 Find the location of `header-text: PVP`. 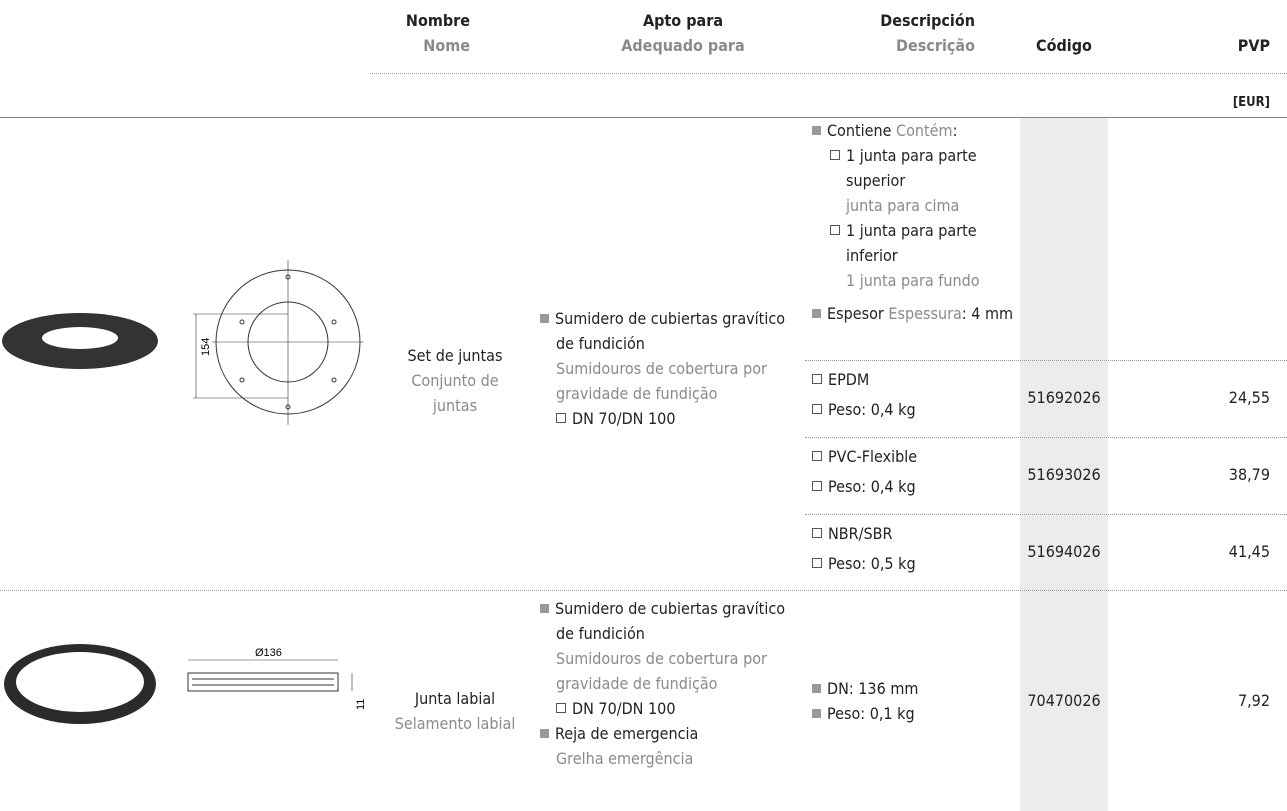

header-text: PVP is located at coordinates (1253, 45).